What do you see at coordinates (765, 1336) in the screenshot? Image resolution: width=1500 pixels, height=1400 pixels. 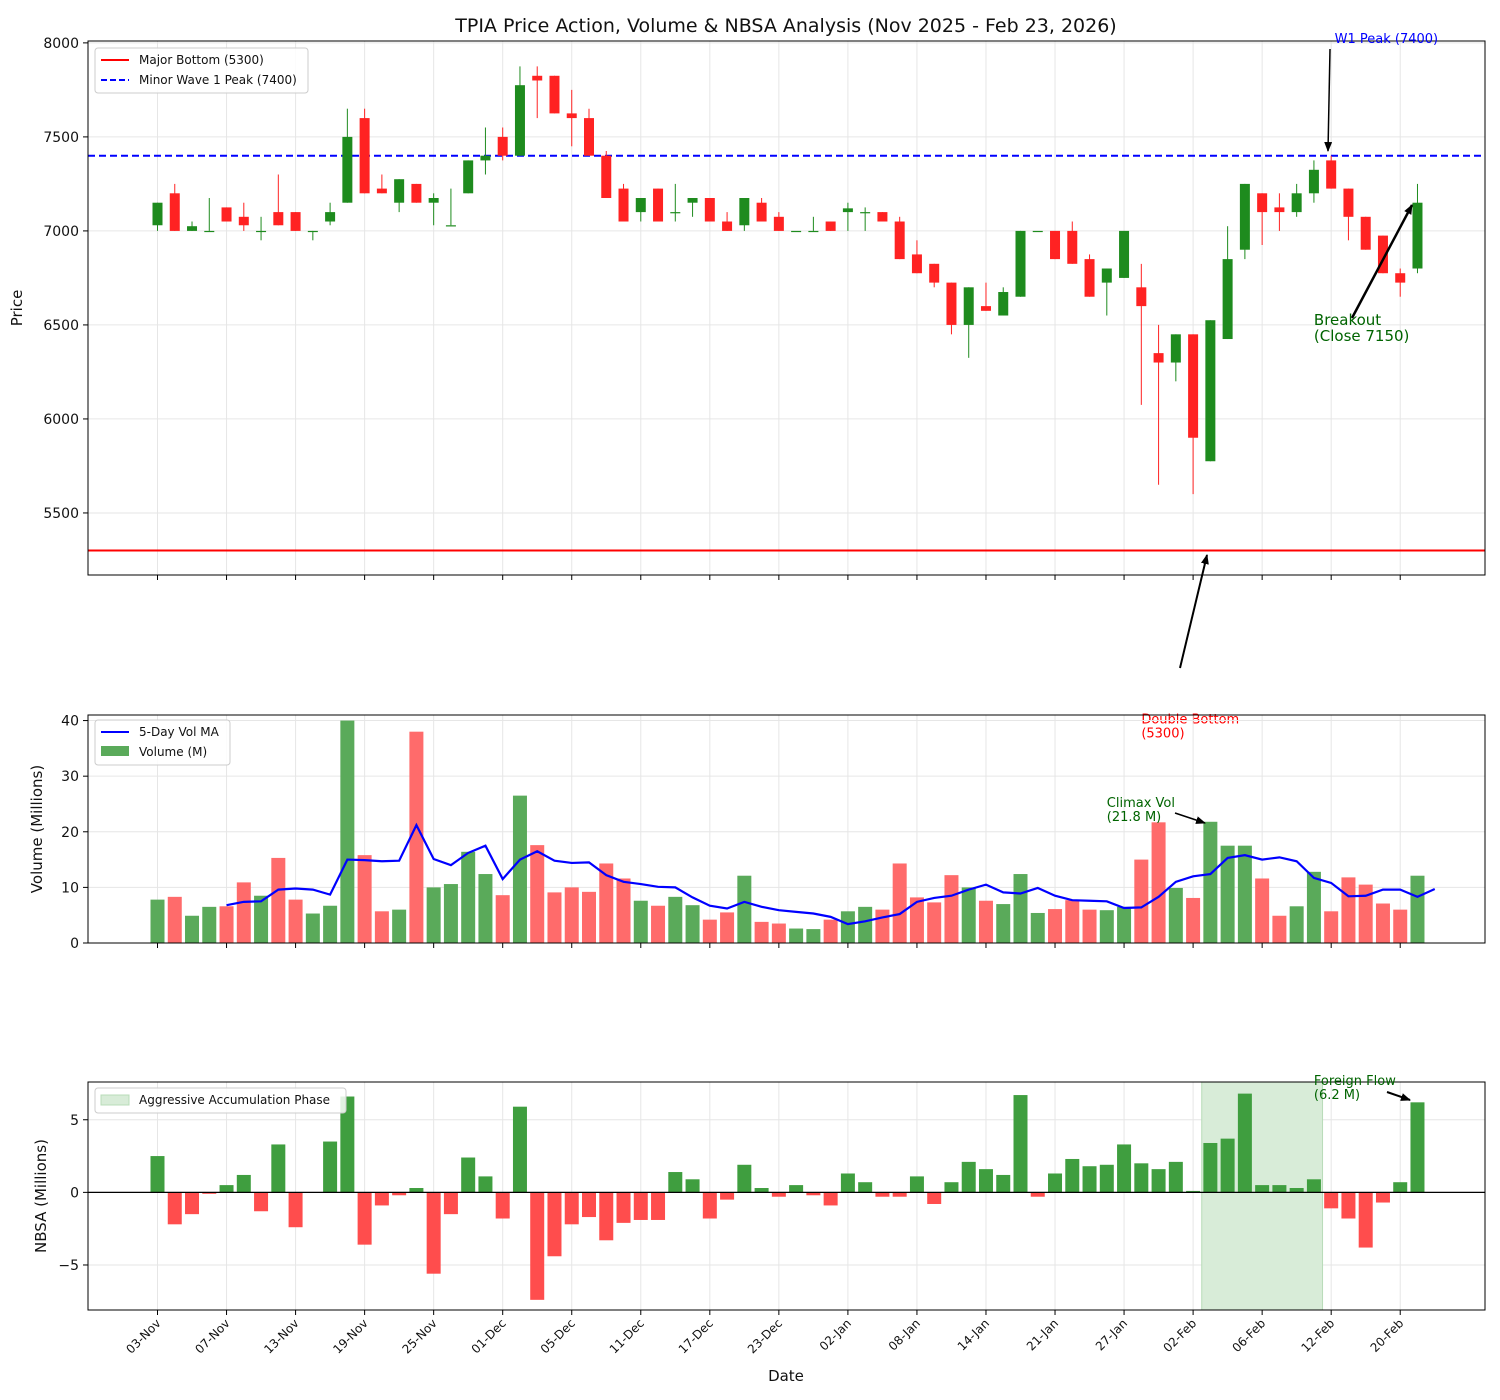 I see `x-tick-label: 23-Dec` at bounding box center [765, 1336].